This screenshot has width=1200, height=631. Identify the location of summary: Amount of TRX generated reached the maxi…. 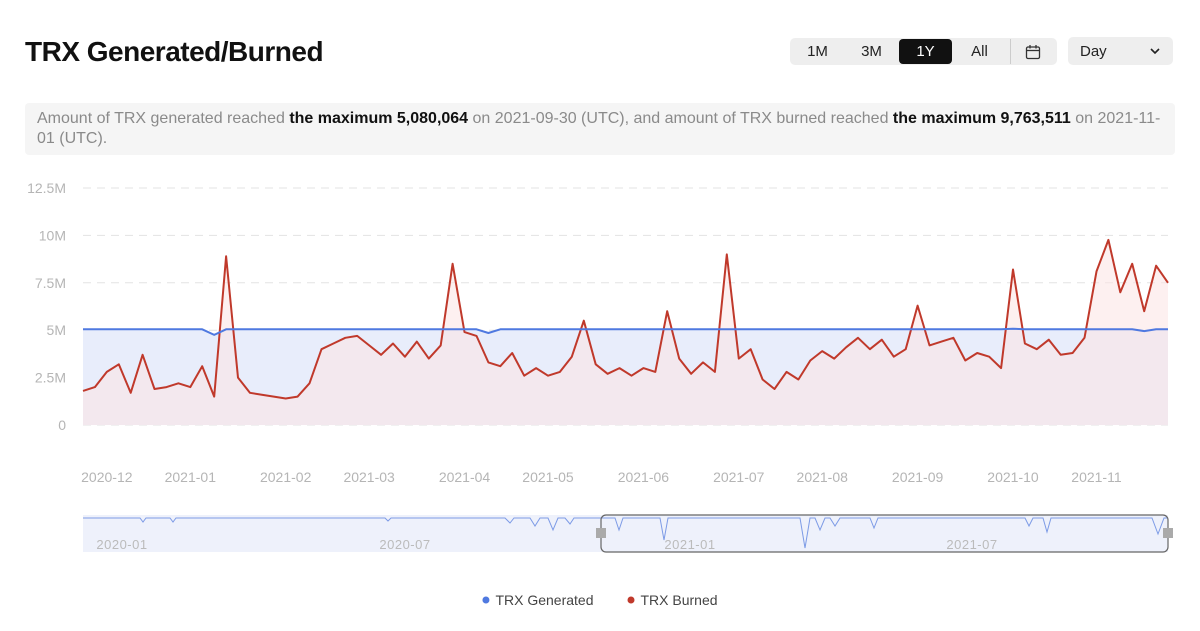
(600, 129).